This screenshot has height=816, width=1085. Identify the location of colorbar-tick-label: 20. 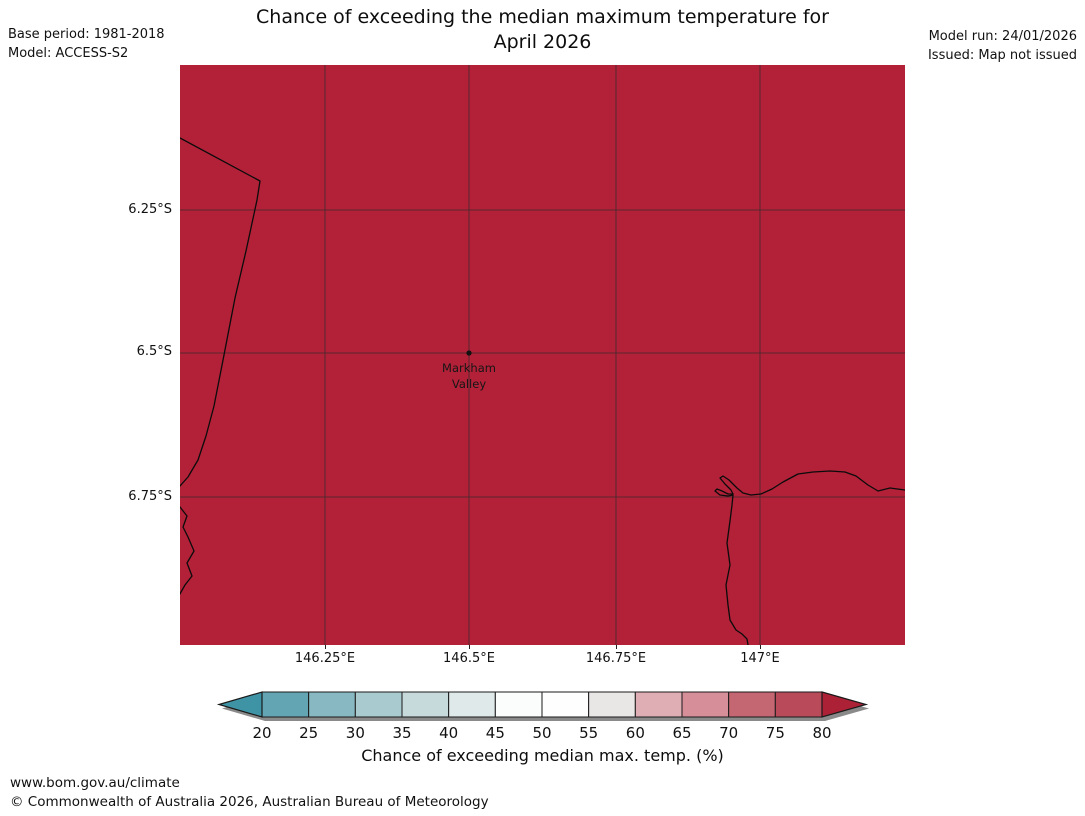
(261, 733).